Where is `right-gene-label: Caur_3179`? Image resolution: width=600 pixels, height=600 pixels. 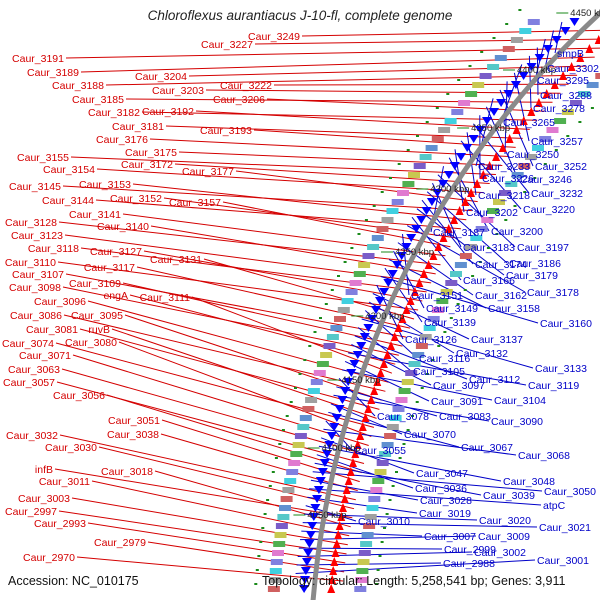 right-gene-label: Caur_3179 is located at coordinates (532, 276).